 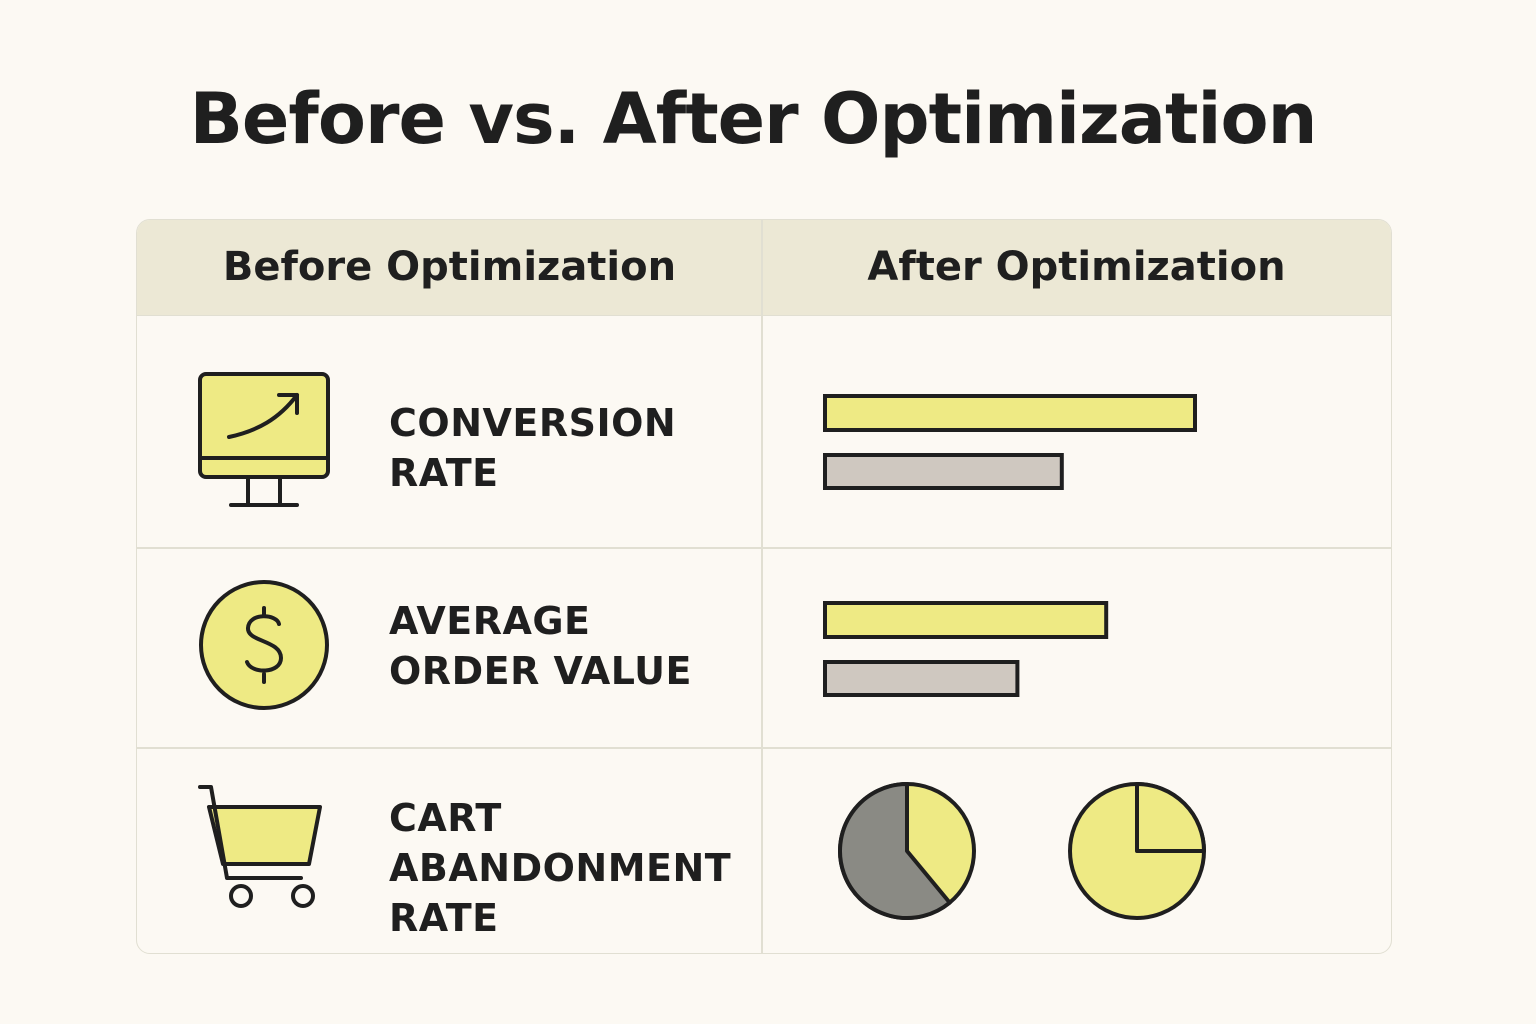 I want to click on label-line: CART, so click(x=445, y=818).